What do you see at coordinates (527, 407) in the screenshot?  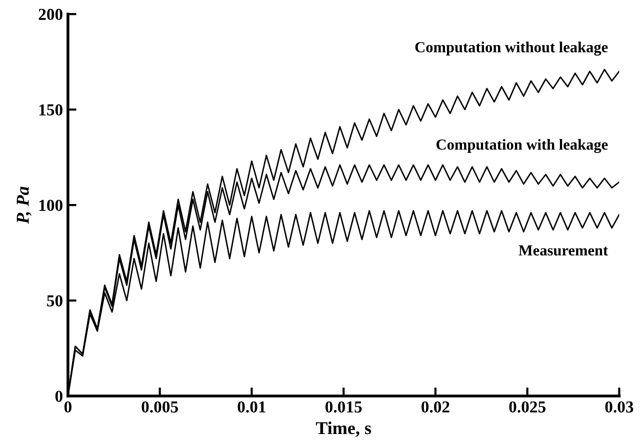 I see `x-tick-label: 0.025` at bounding box center [527, 407].